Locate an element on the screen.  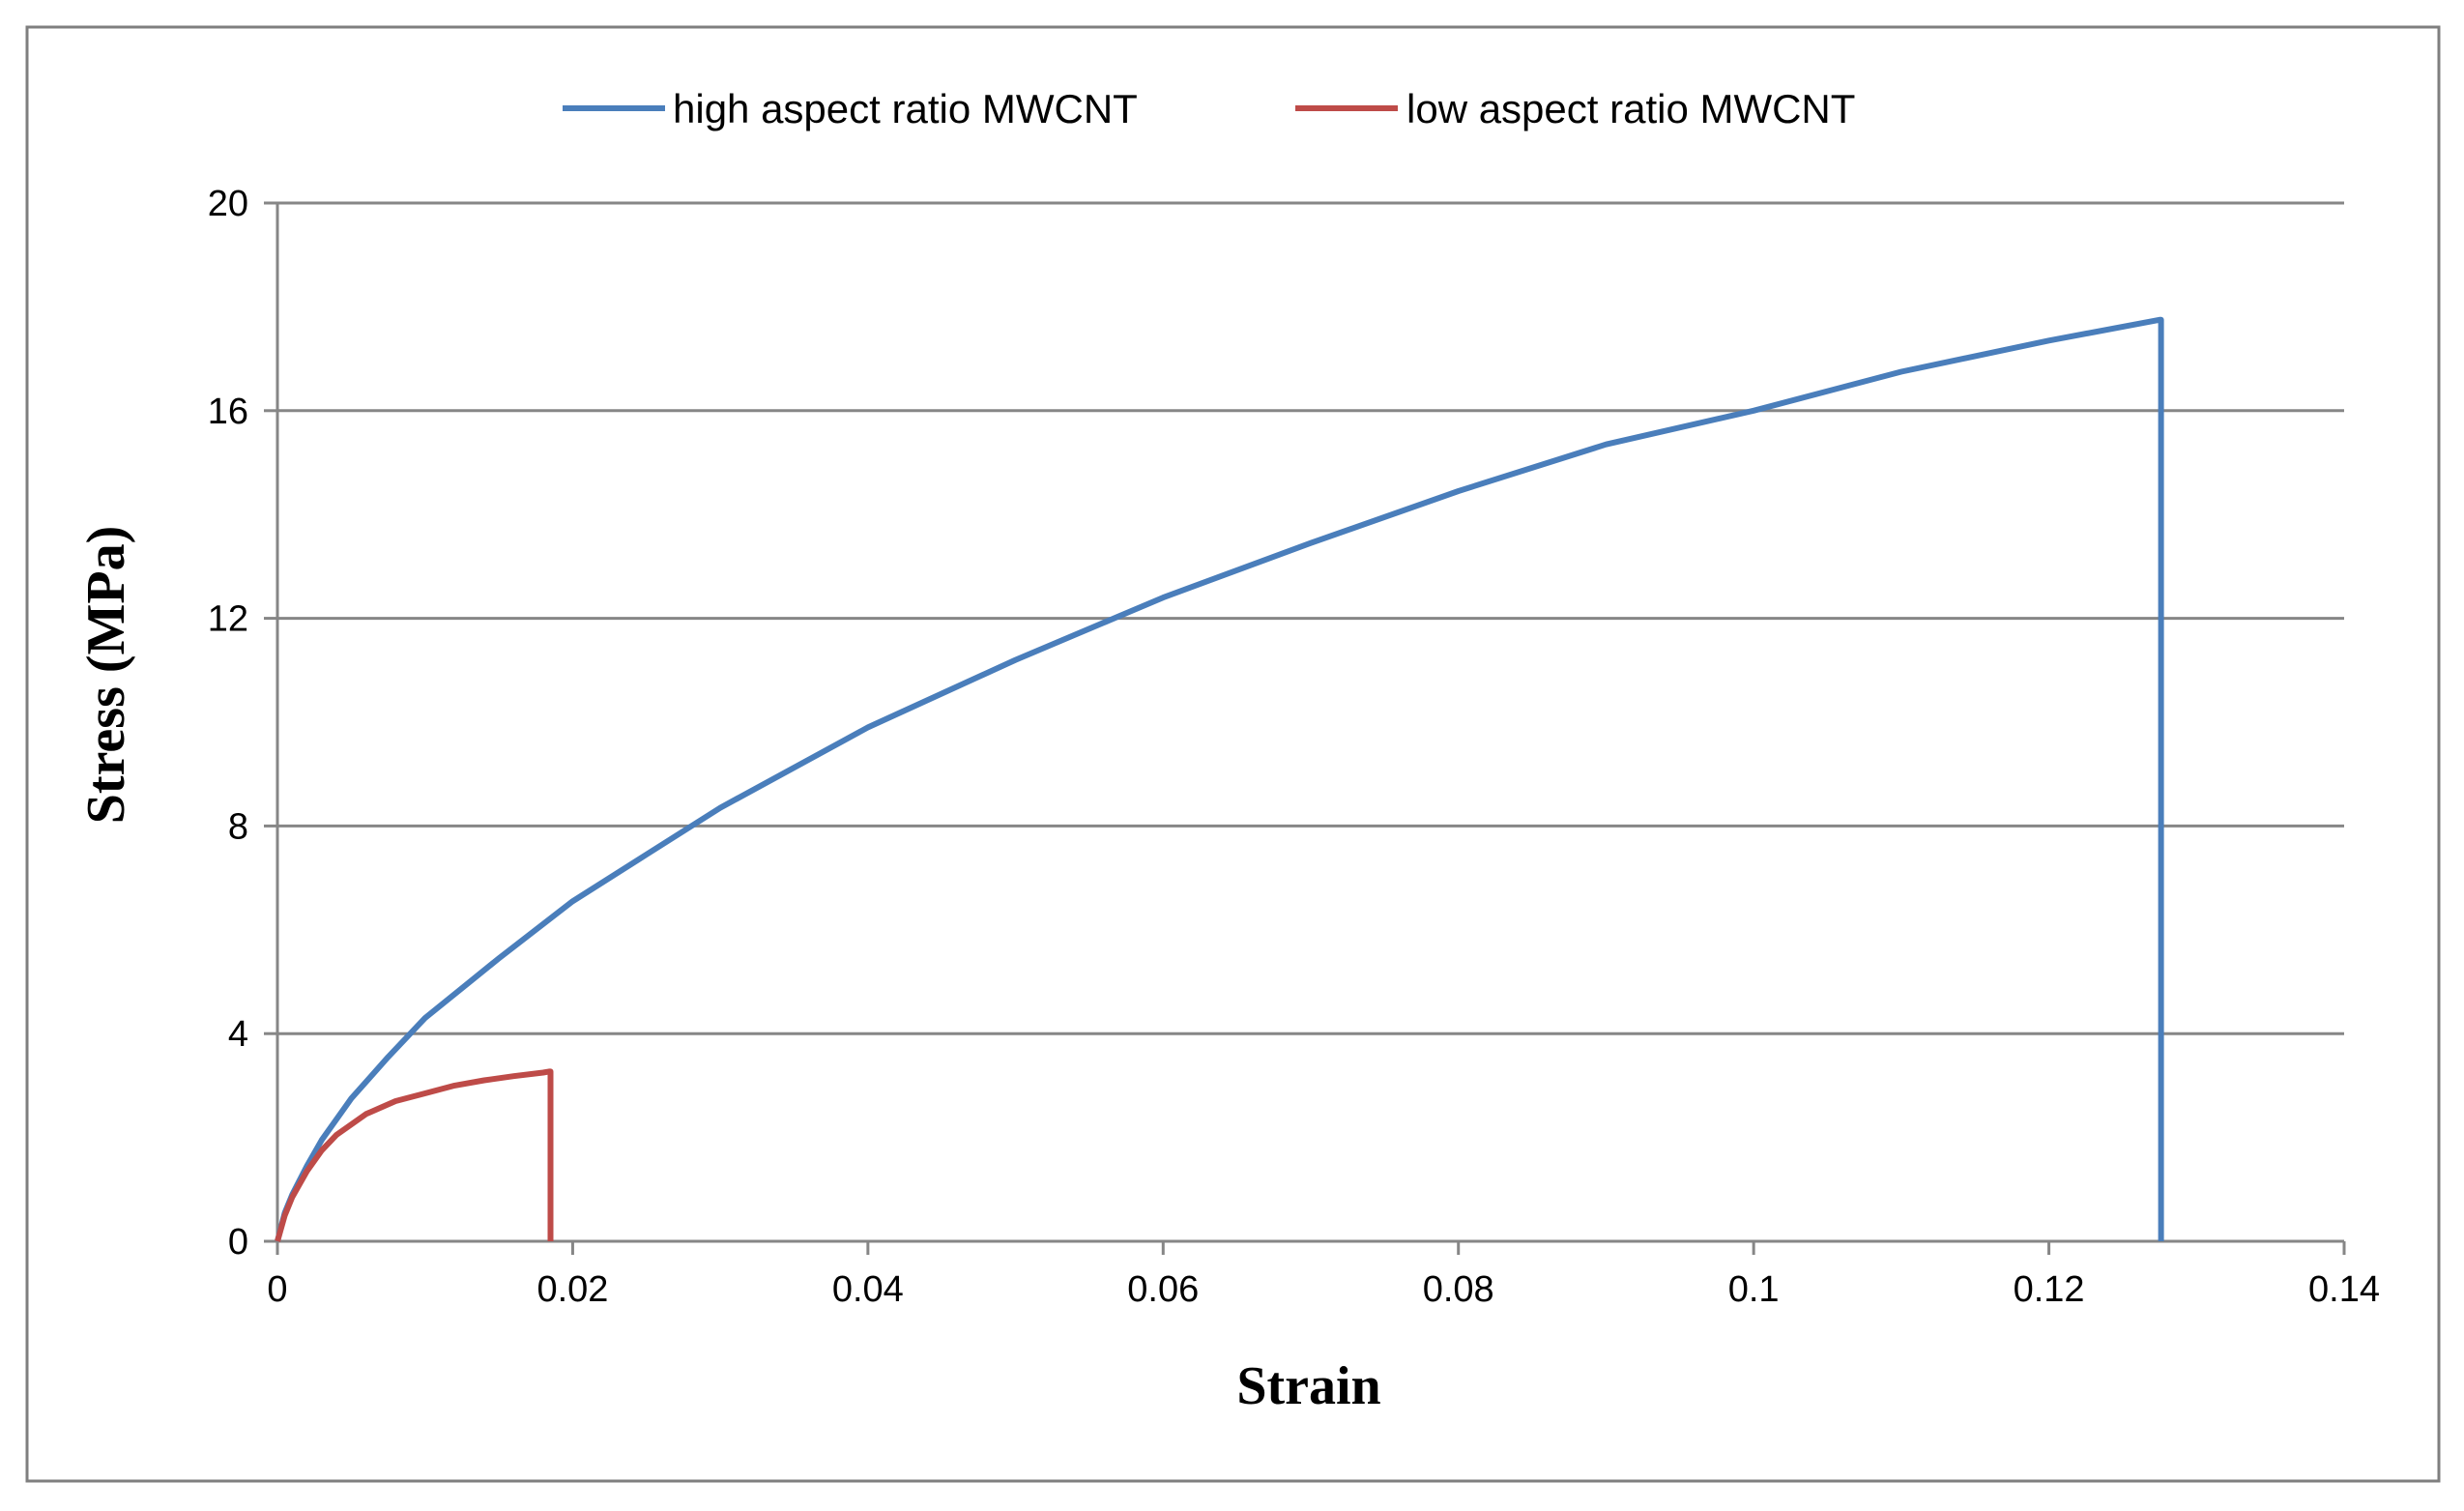
x-tick-label-1: 0.02 is located at coordinates (572, 1290).